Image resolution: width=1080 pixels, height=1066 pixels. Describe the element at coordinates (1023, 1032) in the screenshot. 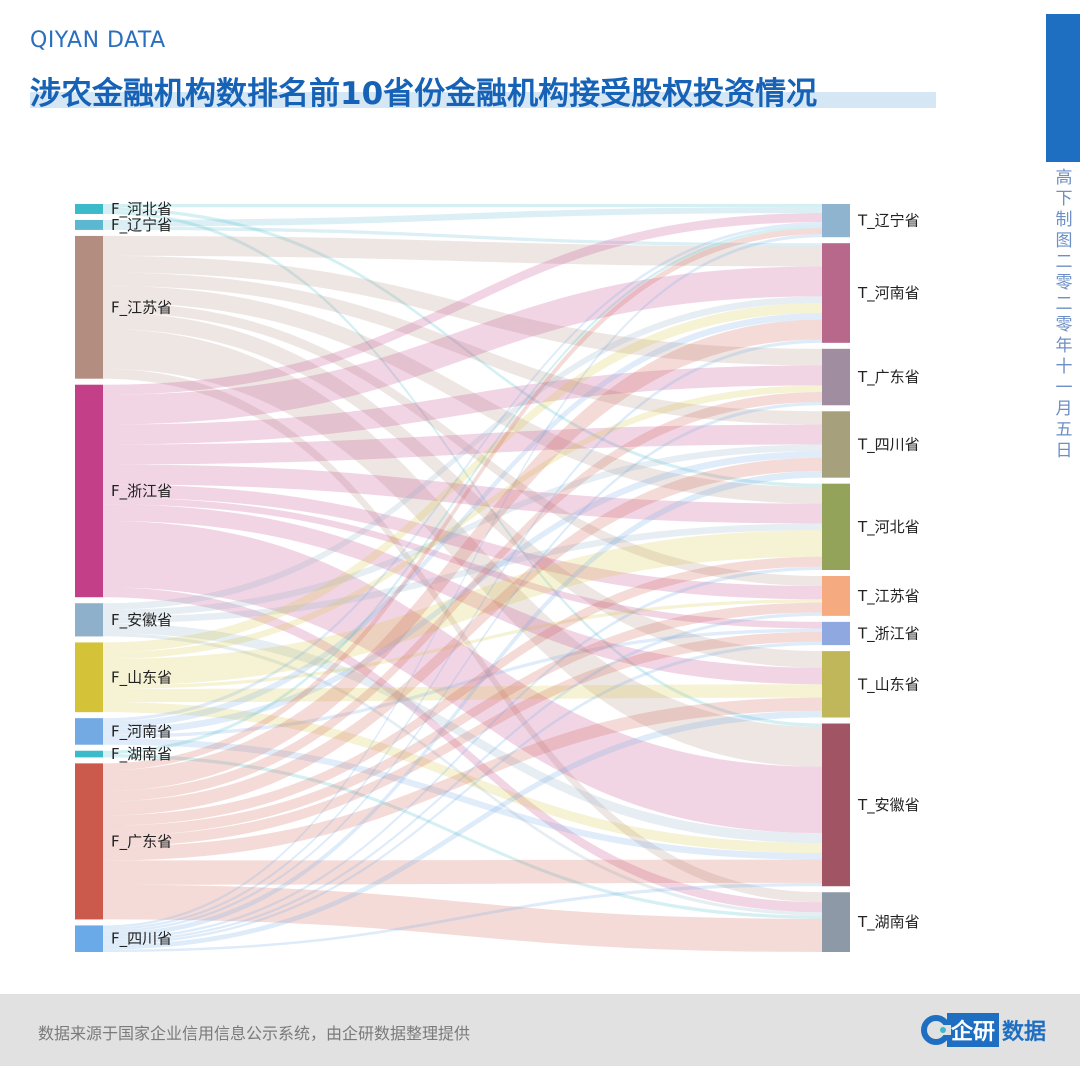

I see `logo-text-secondary: 数据` at that location.